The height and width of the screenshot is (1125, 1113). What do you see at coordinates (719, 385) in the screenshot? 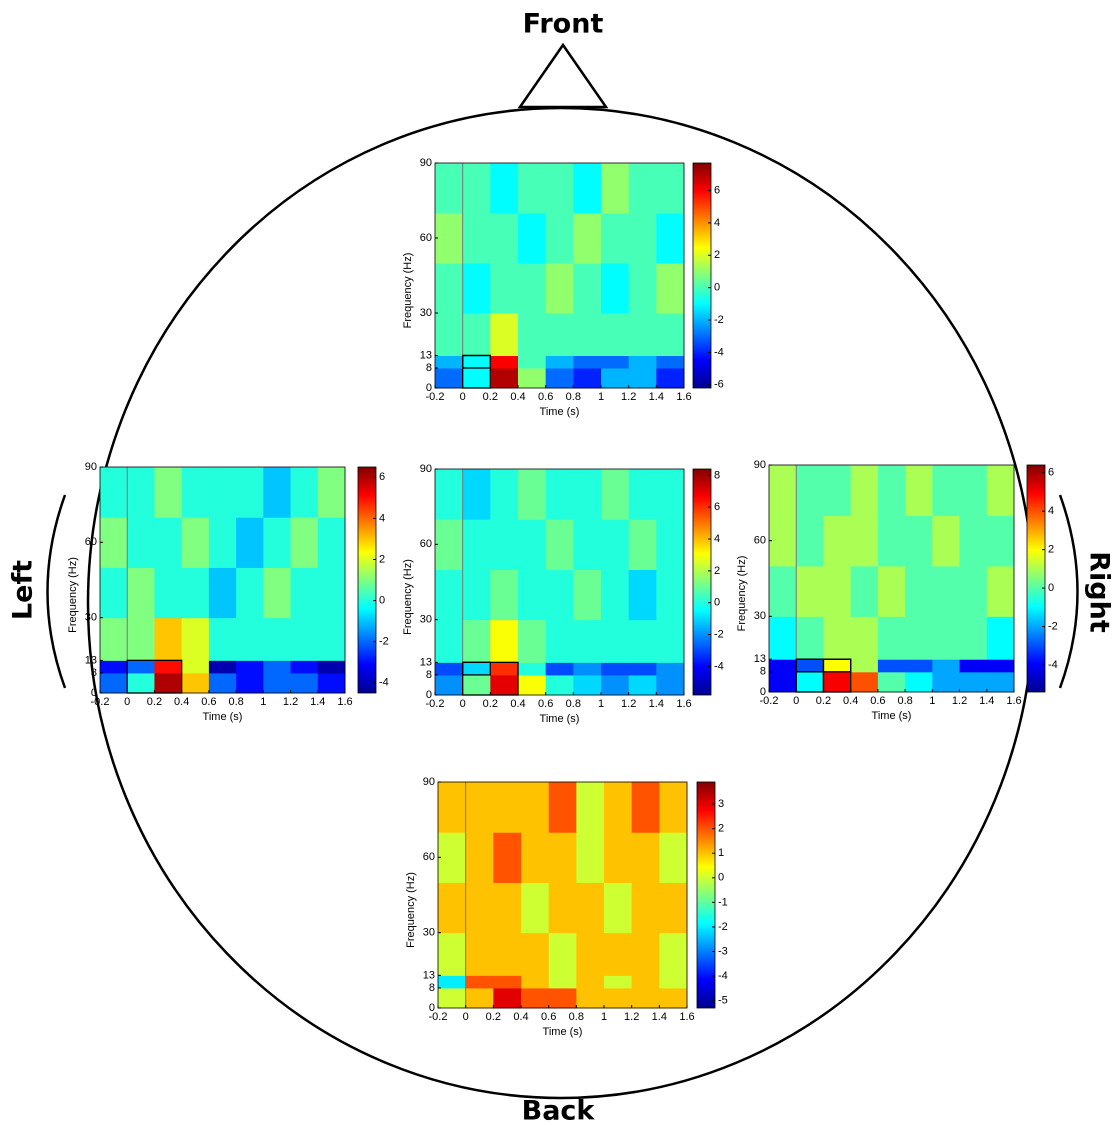
I see `colorbar-tick-label: -6` at bounding box center [719, 385].